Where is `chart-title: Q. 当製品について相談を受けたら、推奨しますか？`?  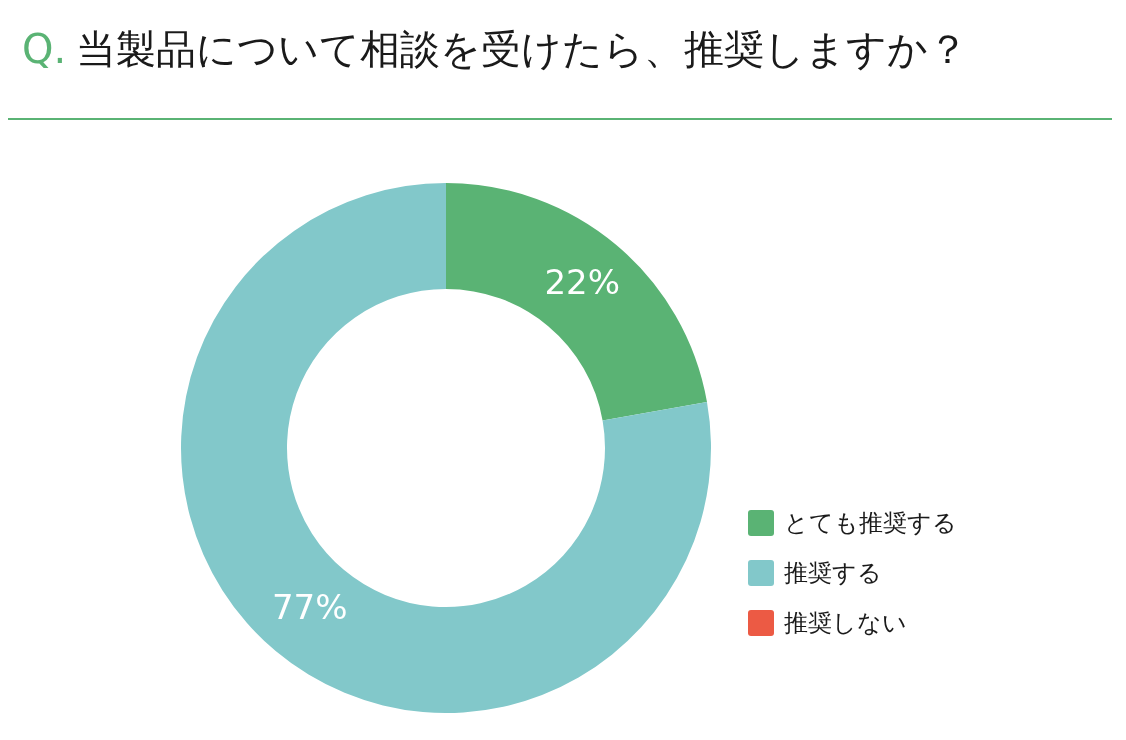 chart-title: Q. 当製品について相談を受けたら、推奨しますか？ is located at coordinates (495, 49).